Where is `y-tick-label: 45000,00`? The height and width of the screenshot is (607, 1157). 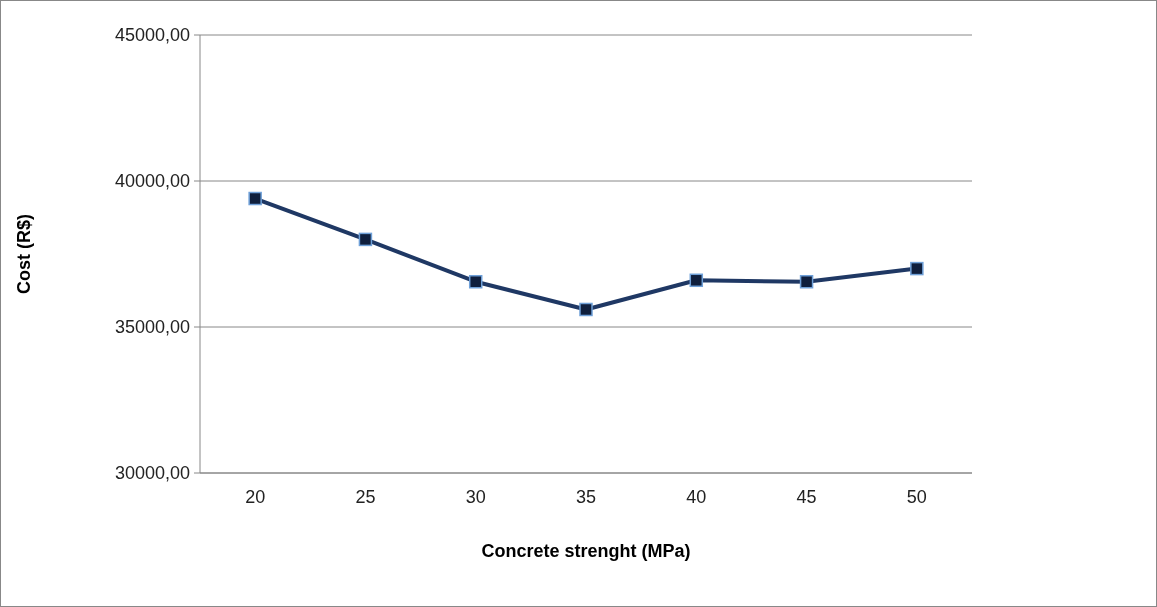
y-tick-label: 45000,00 is located at coordinates (152, 35).